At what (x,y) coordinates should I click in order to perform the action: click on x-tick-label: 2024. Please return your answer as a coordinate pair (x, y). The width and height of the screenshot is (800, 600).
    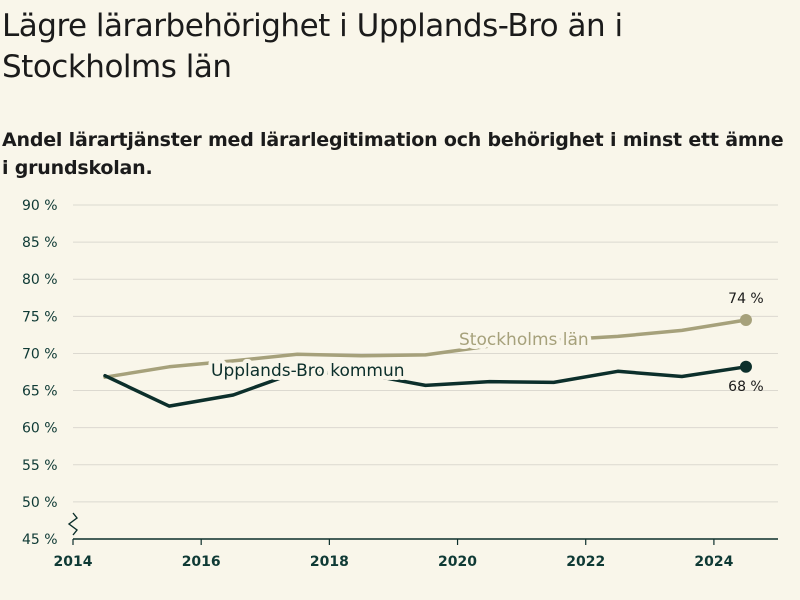
    Looking at the image, I should click on (713, 562).